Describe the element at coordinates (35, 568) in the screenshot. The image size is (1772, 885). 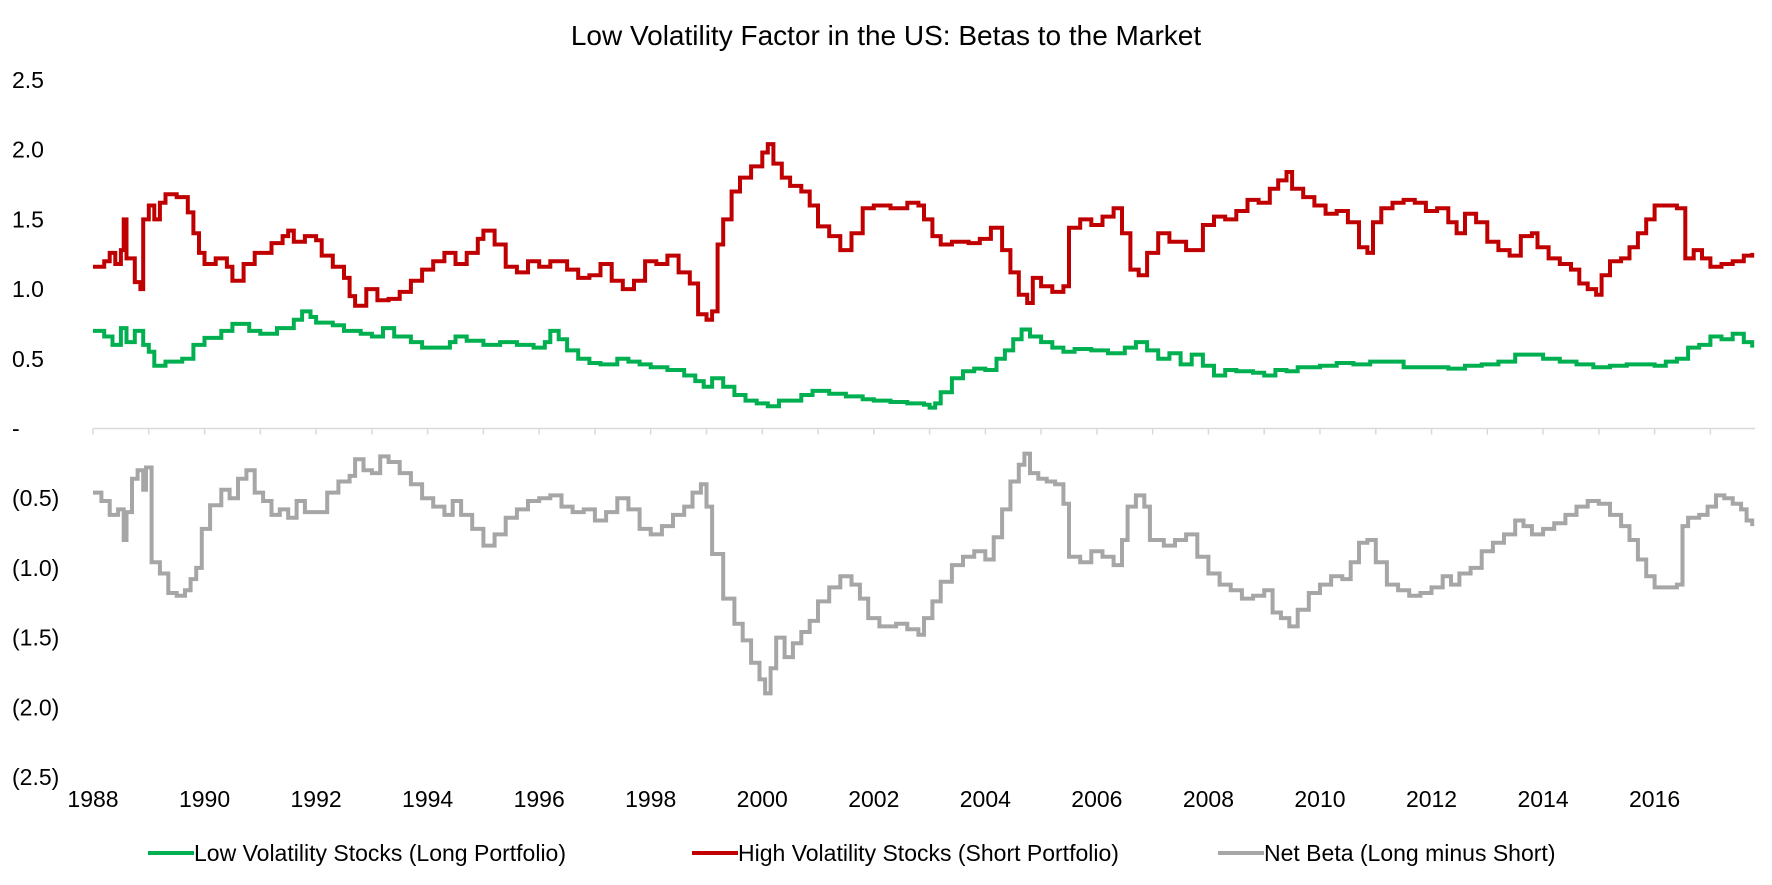
I see `y-tick-label: (1.0)` at that location.